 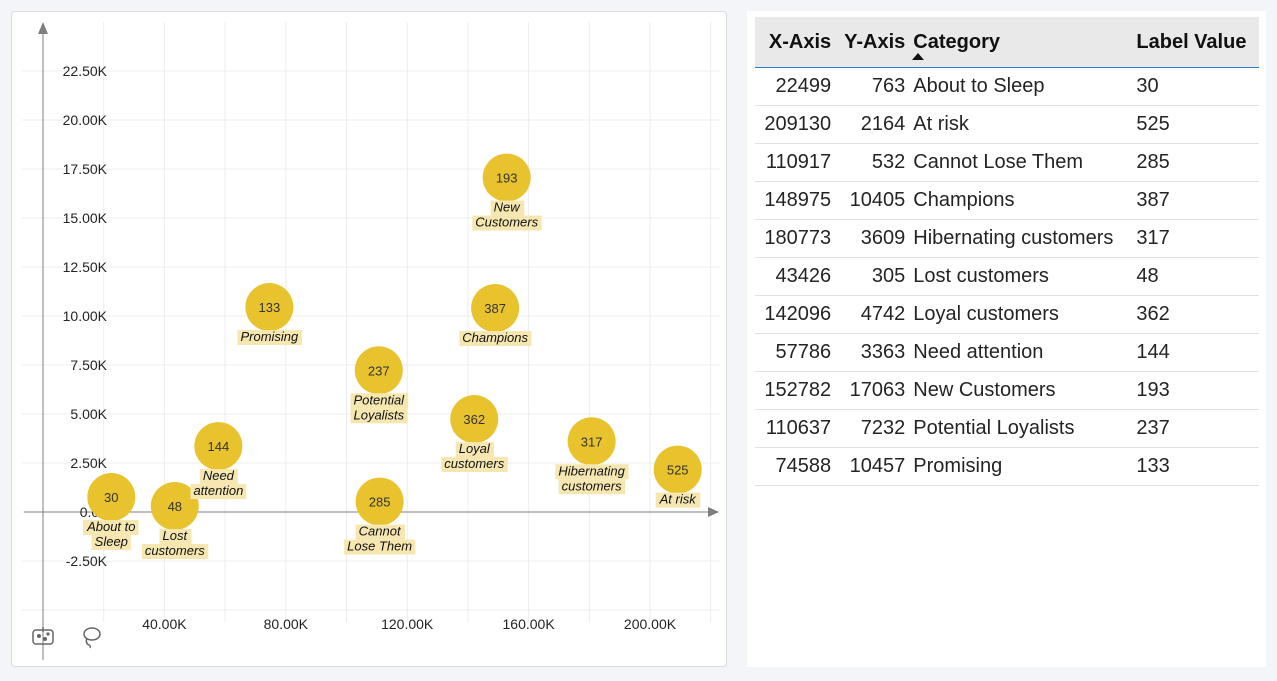 I want to click on point-category-label: At risk, so click(x=678, y=499).